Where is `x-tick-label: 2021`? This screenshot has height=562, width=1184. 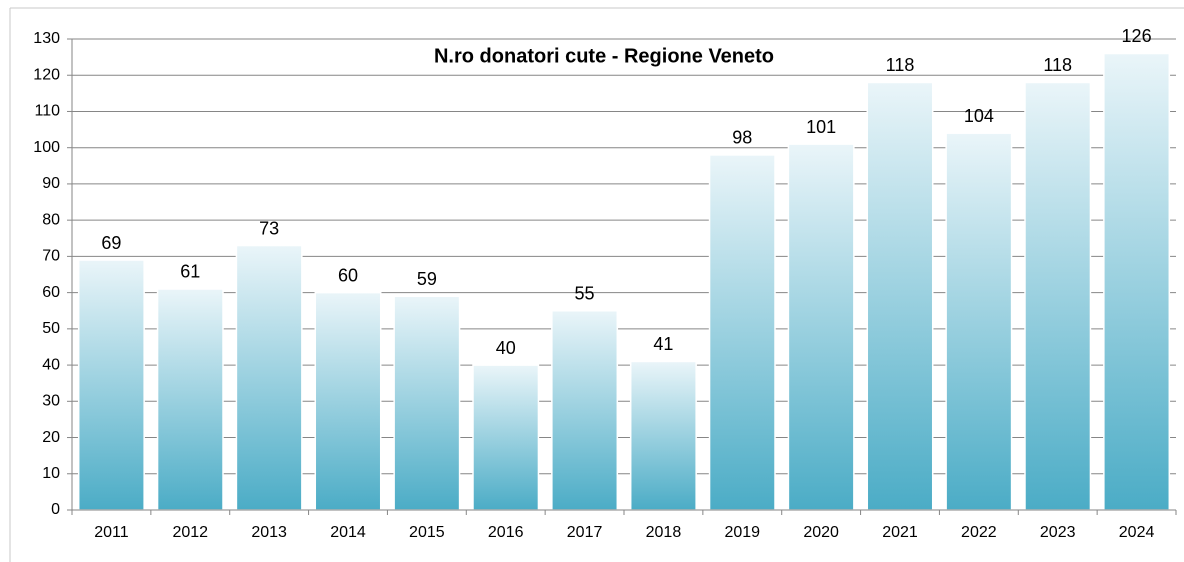 x-tick-label: 2021 is located at coordinates (900, 532).